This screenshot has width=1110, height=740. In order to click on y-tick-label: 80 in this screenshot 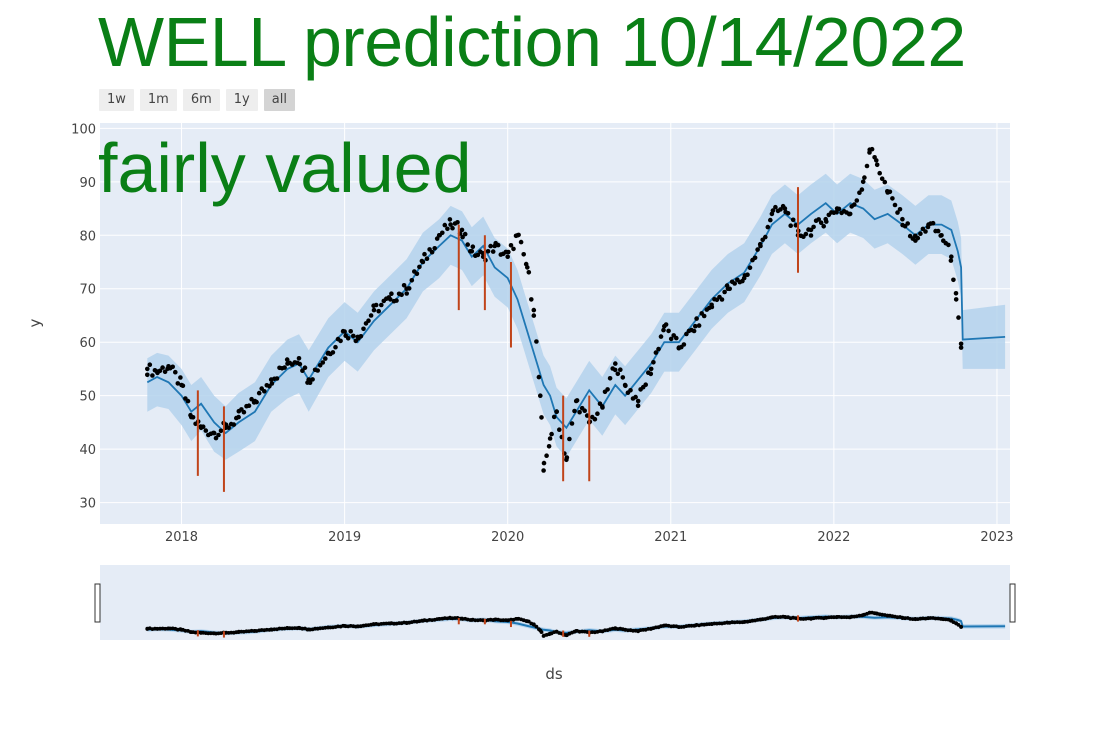, I will do `click(87, 236)`.